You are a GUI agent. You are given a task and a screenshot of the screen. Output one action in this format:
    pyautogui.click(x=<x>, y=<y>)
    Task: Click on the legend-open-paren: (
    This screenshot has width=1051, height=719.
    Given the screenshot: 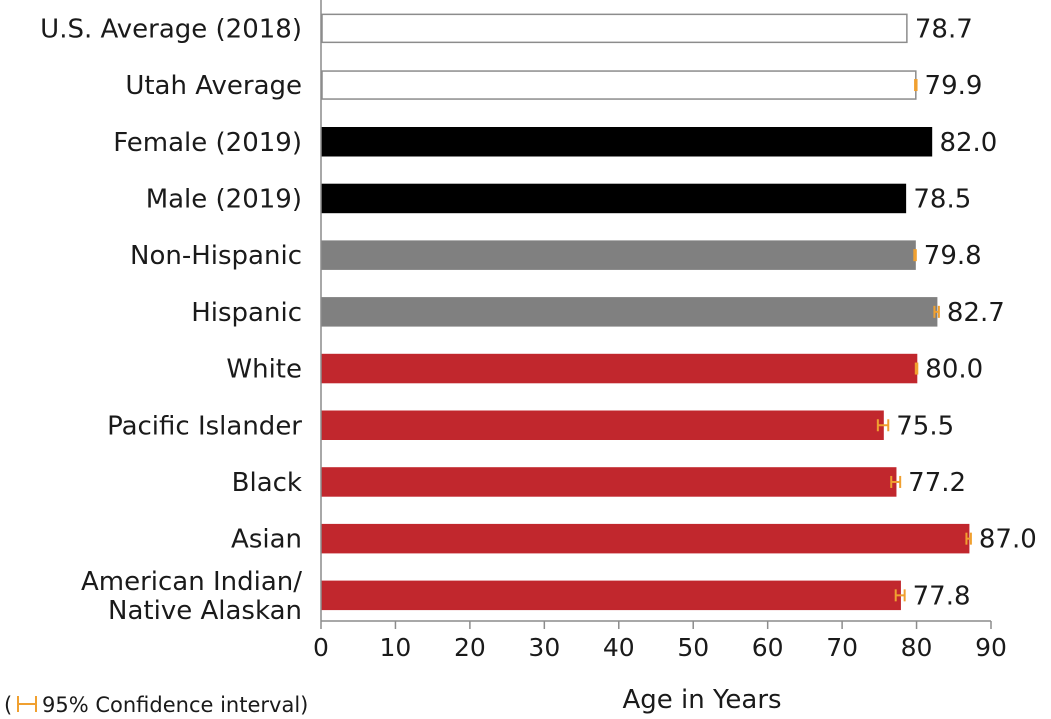 What is the action you would take?
    pyautogui.click(x=8, y=705)
    